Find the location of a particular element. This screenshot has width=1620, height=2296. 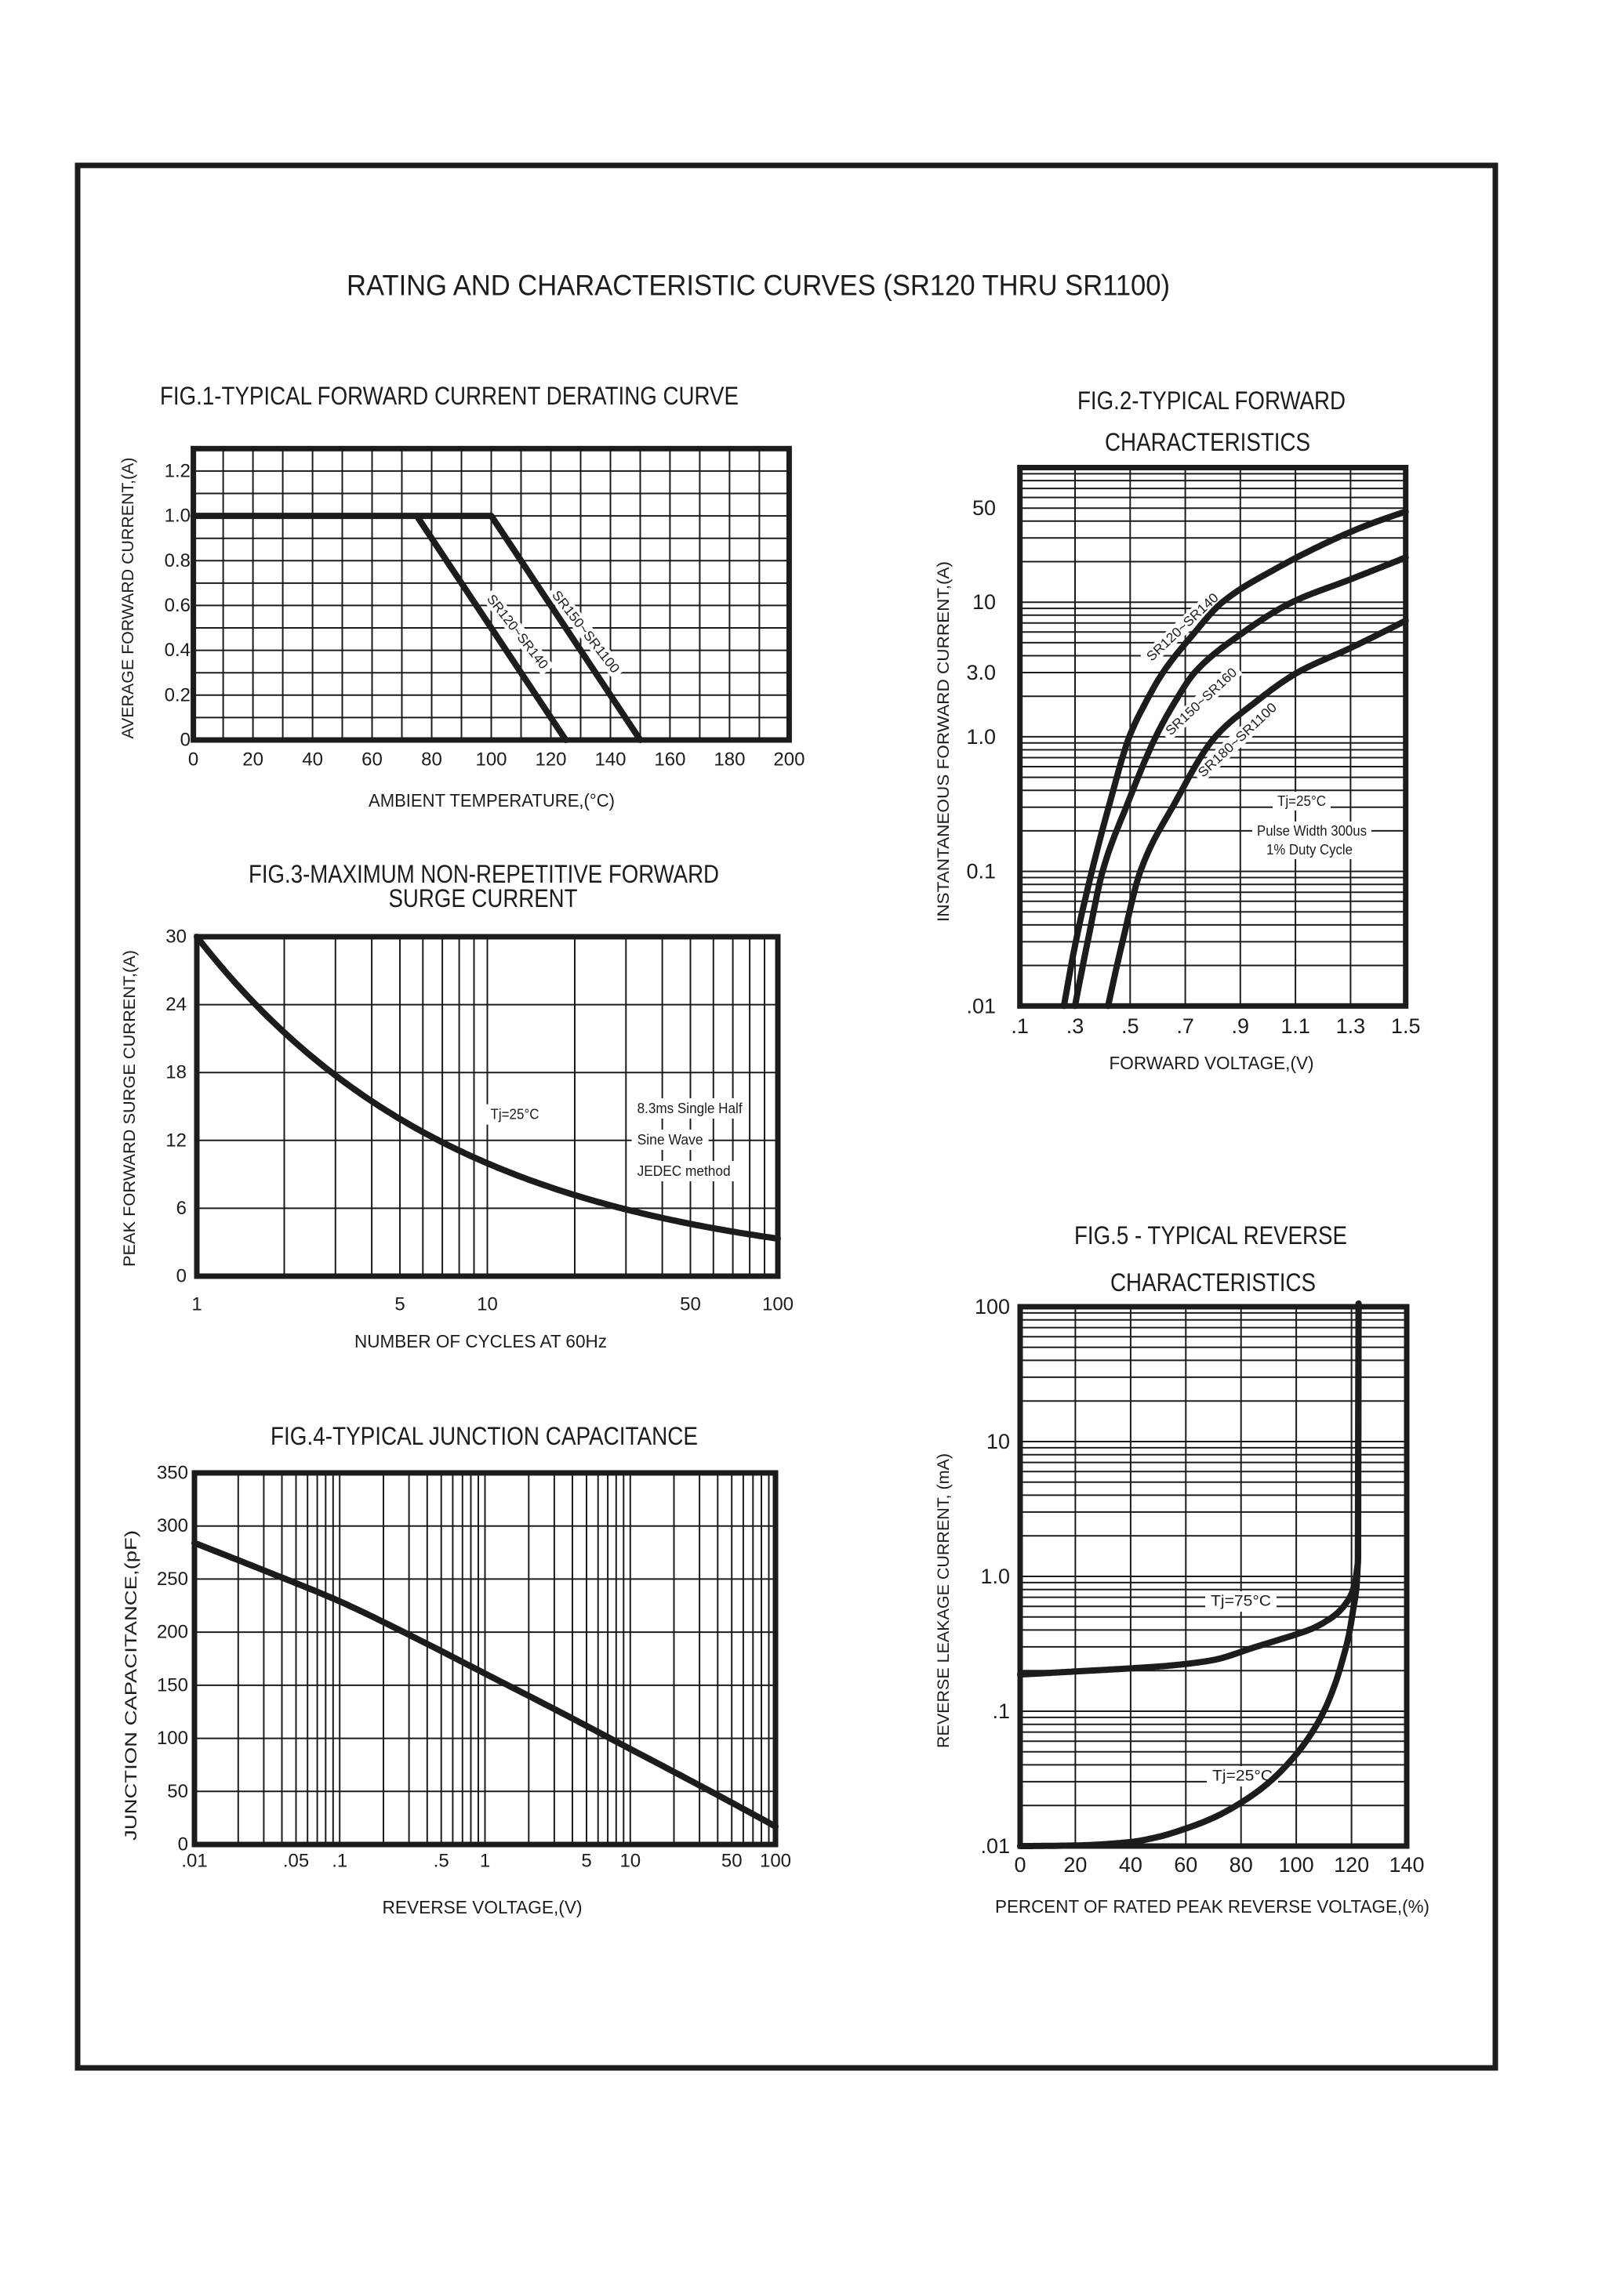

svg-text: JEDEC method is located at coordinates (684, 1171).